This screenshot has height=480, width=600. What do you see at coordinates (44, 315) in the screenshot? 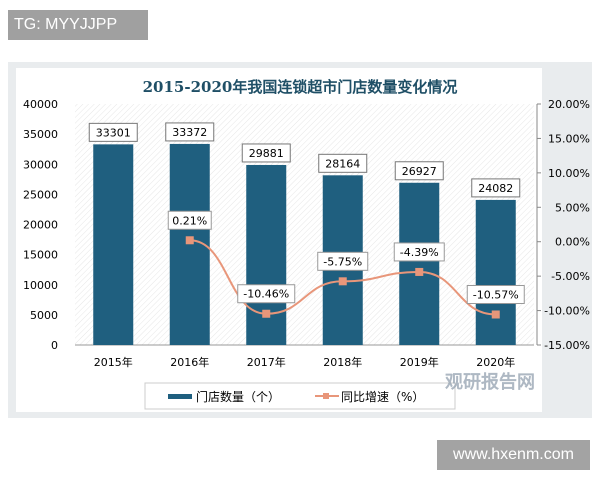
I see `left-tick-label: 5000` at bounding box center [44, 315].